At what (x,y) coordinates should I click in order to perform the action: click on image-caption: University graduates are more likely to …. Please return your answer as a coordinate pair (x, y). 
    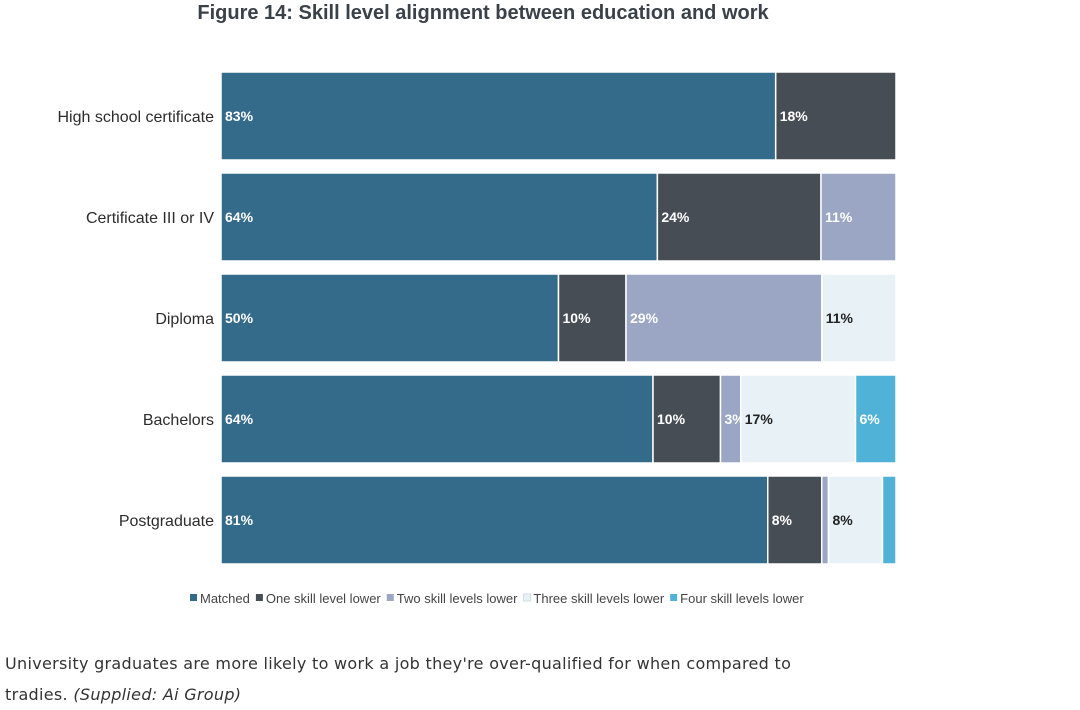
    Looking at the image, I should click on (425, 679).